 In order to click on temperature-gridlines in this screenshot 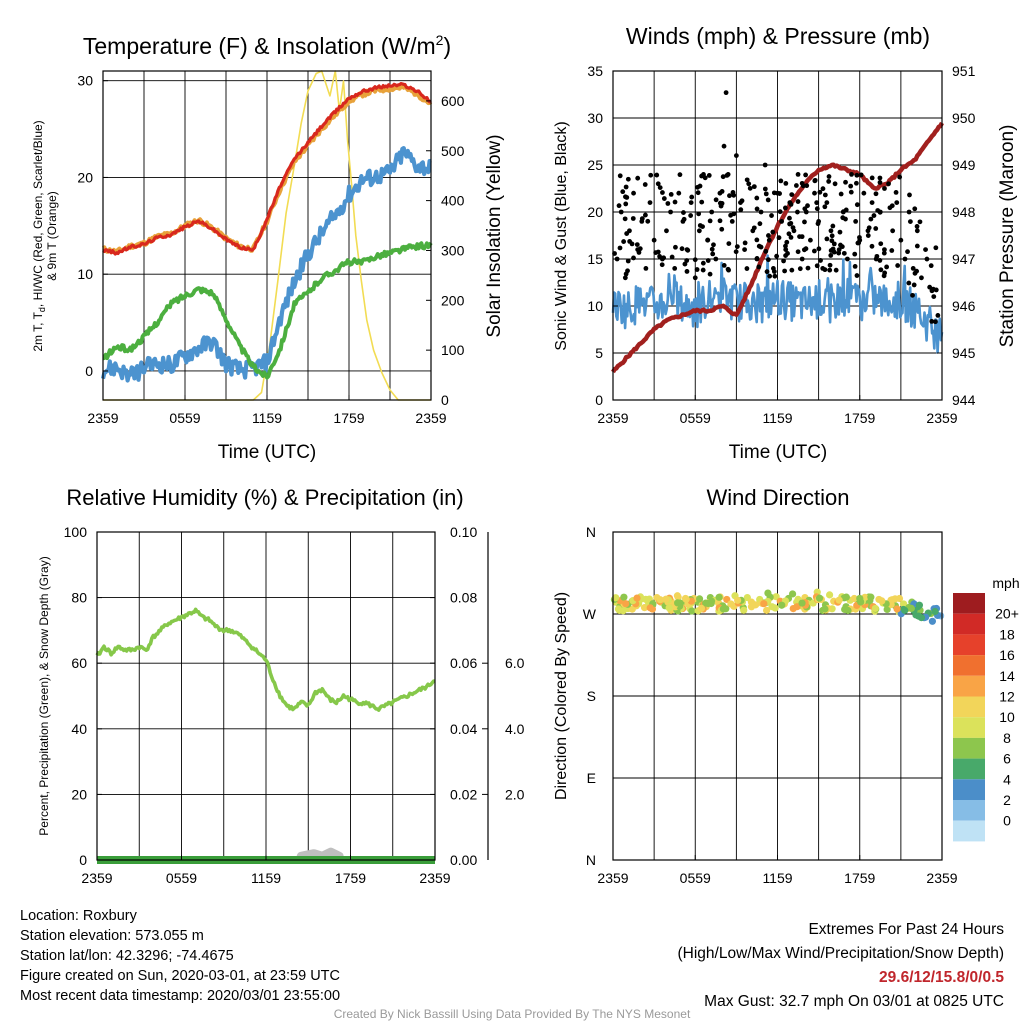, I will do `click(267, 235)`.